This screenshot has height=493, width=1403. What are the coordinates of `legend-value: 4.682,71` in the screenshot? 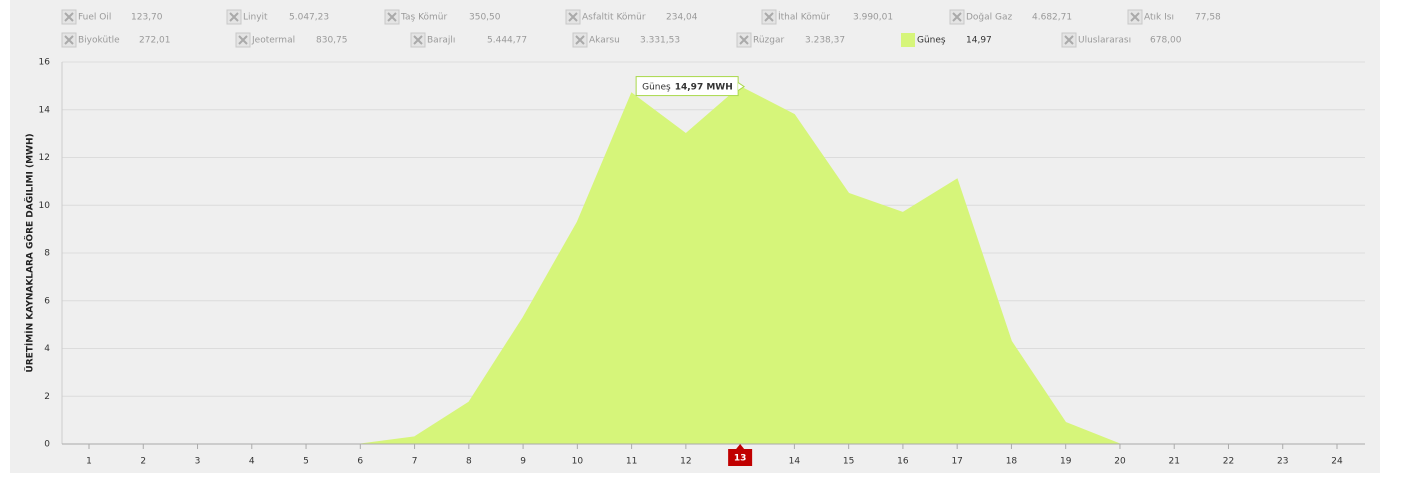 It's located at (1052, 18).